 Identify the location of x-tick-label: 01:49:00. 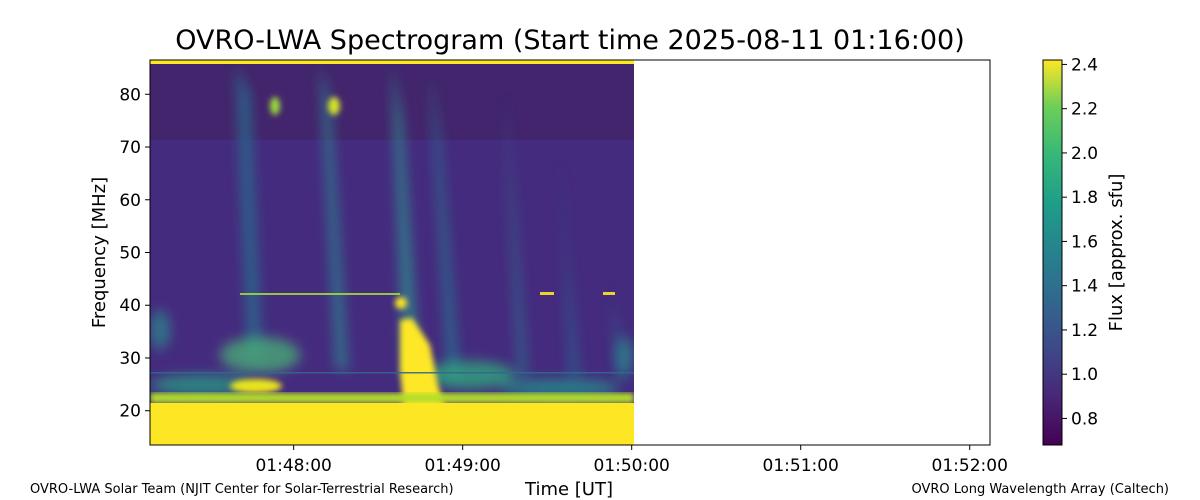
(462, 466).